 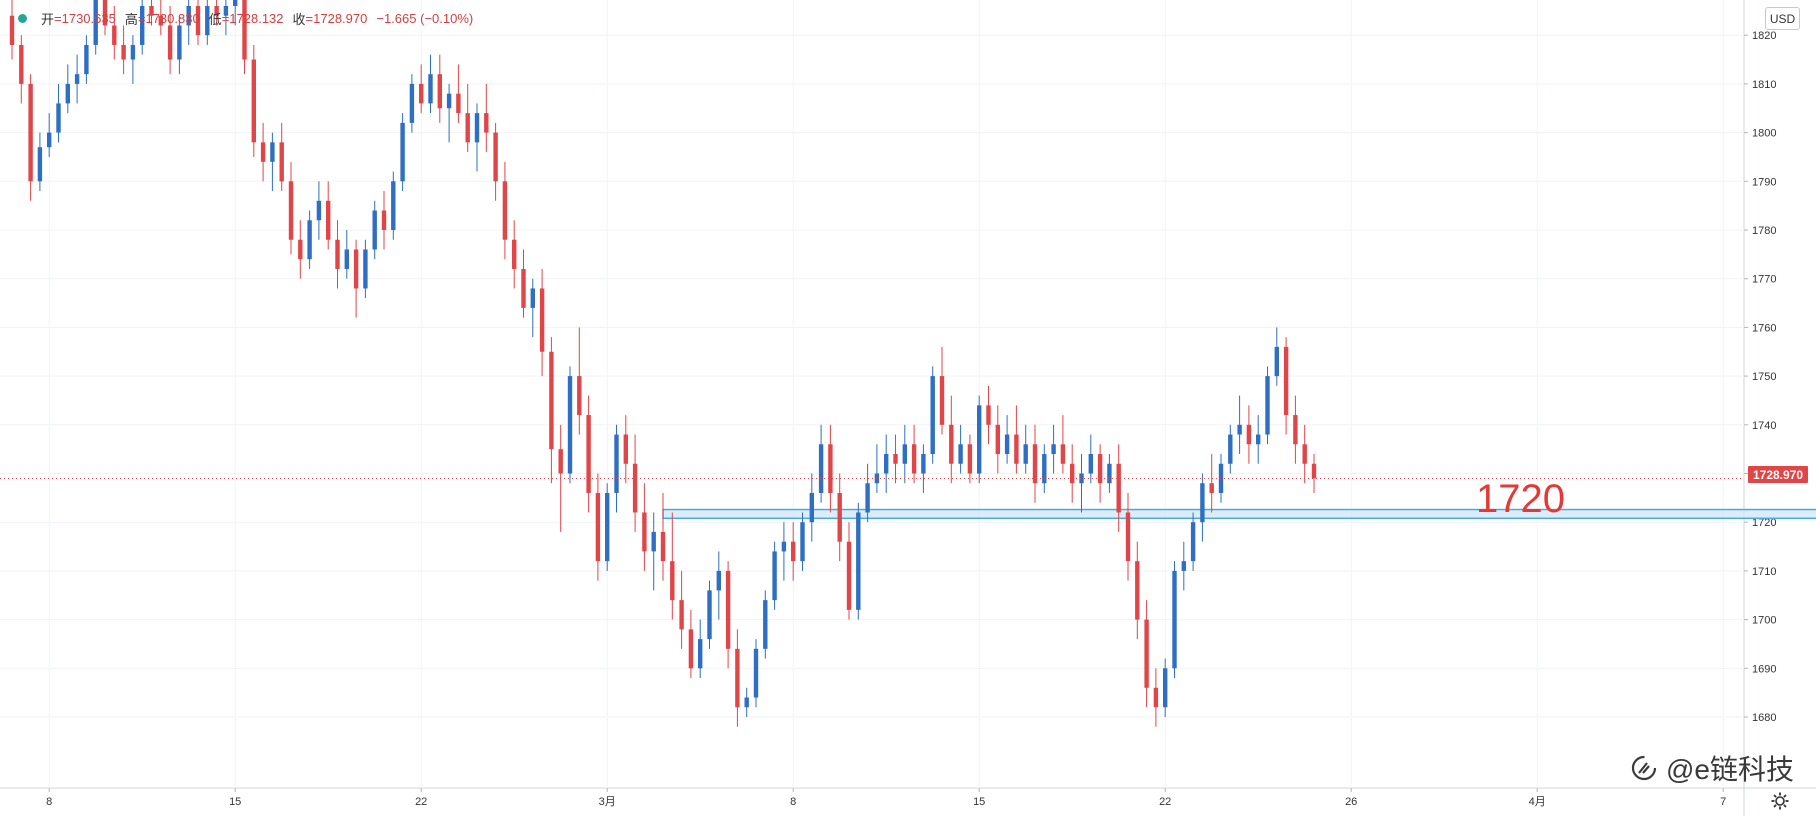 I want to click on open-value: 1730.635, so click(x=88, y=18).